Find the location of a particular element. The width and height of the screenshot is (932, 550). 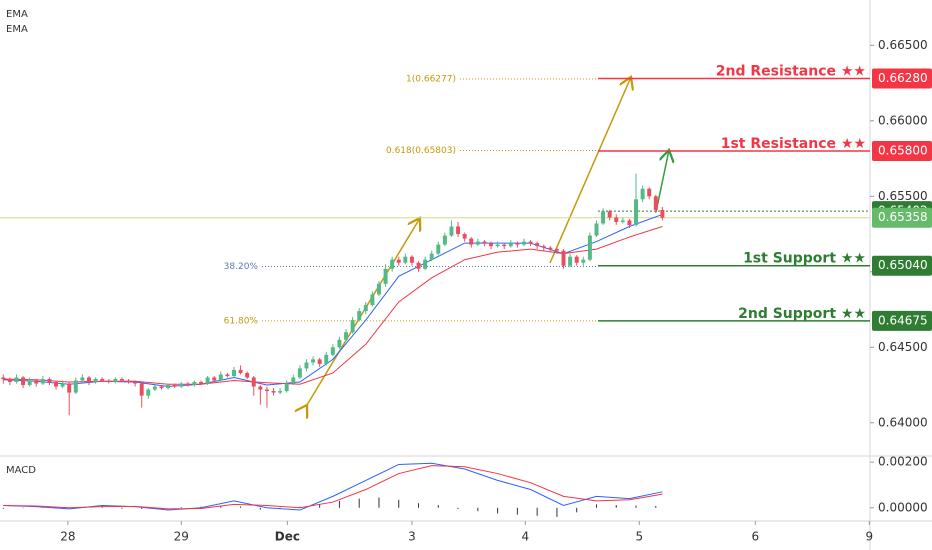

fib-label: 38.20% is located at coordinates (241, 267).